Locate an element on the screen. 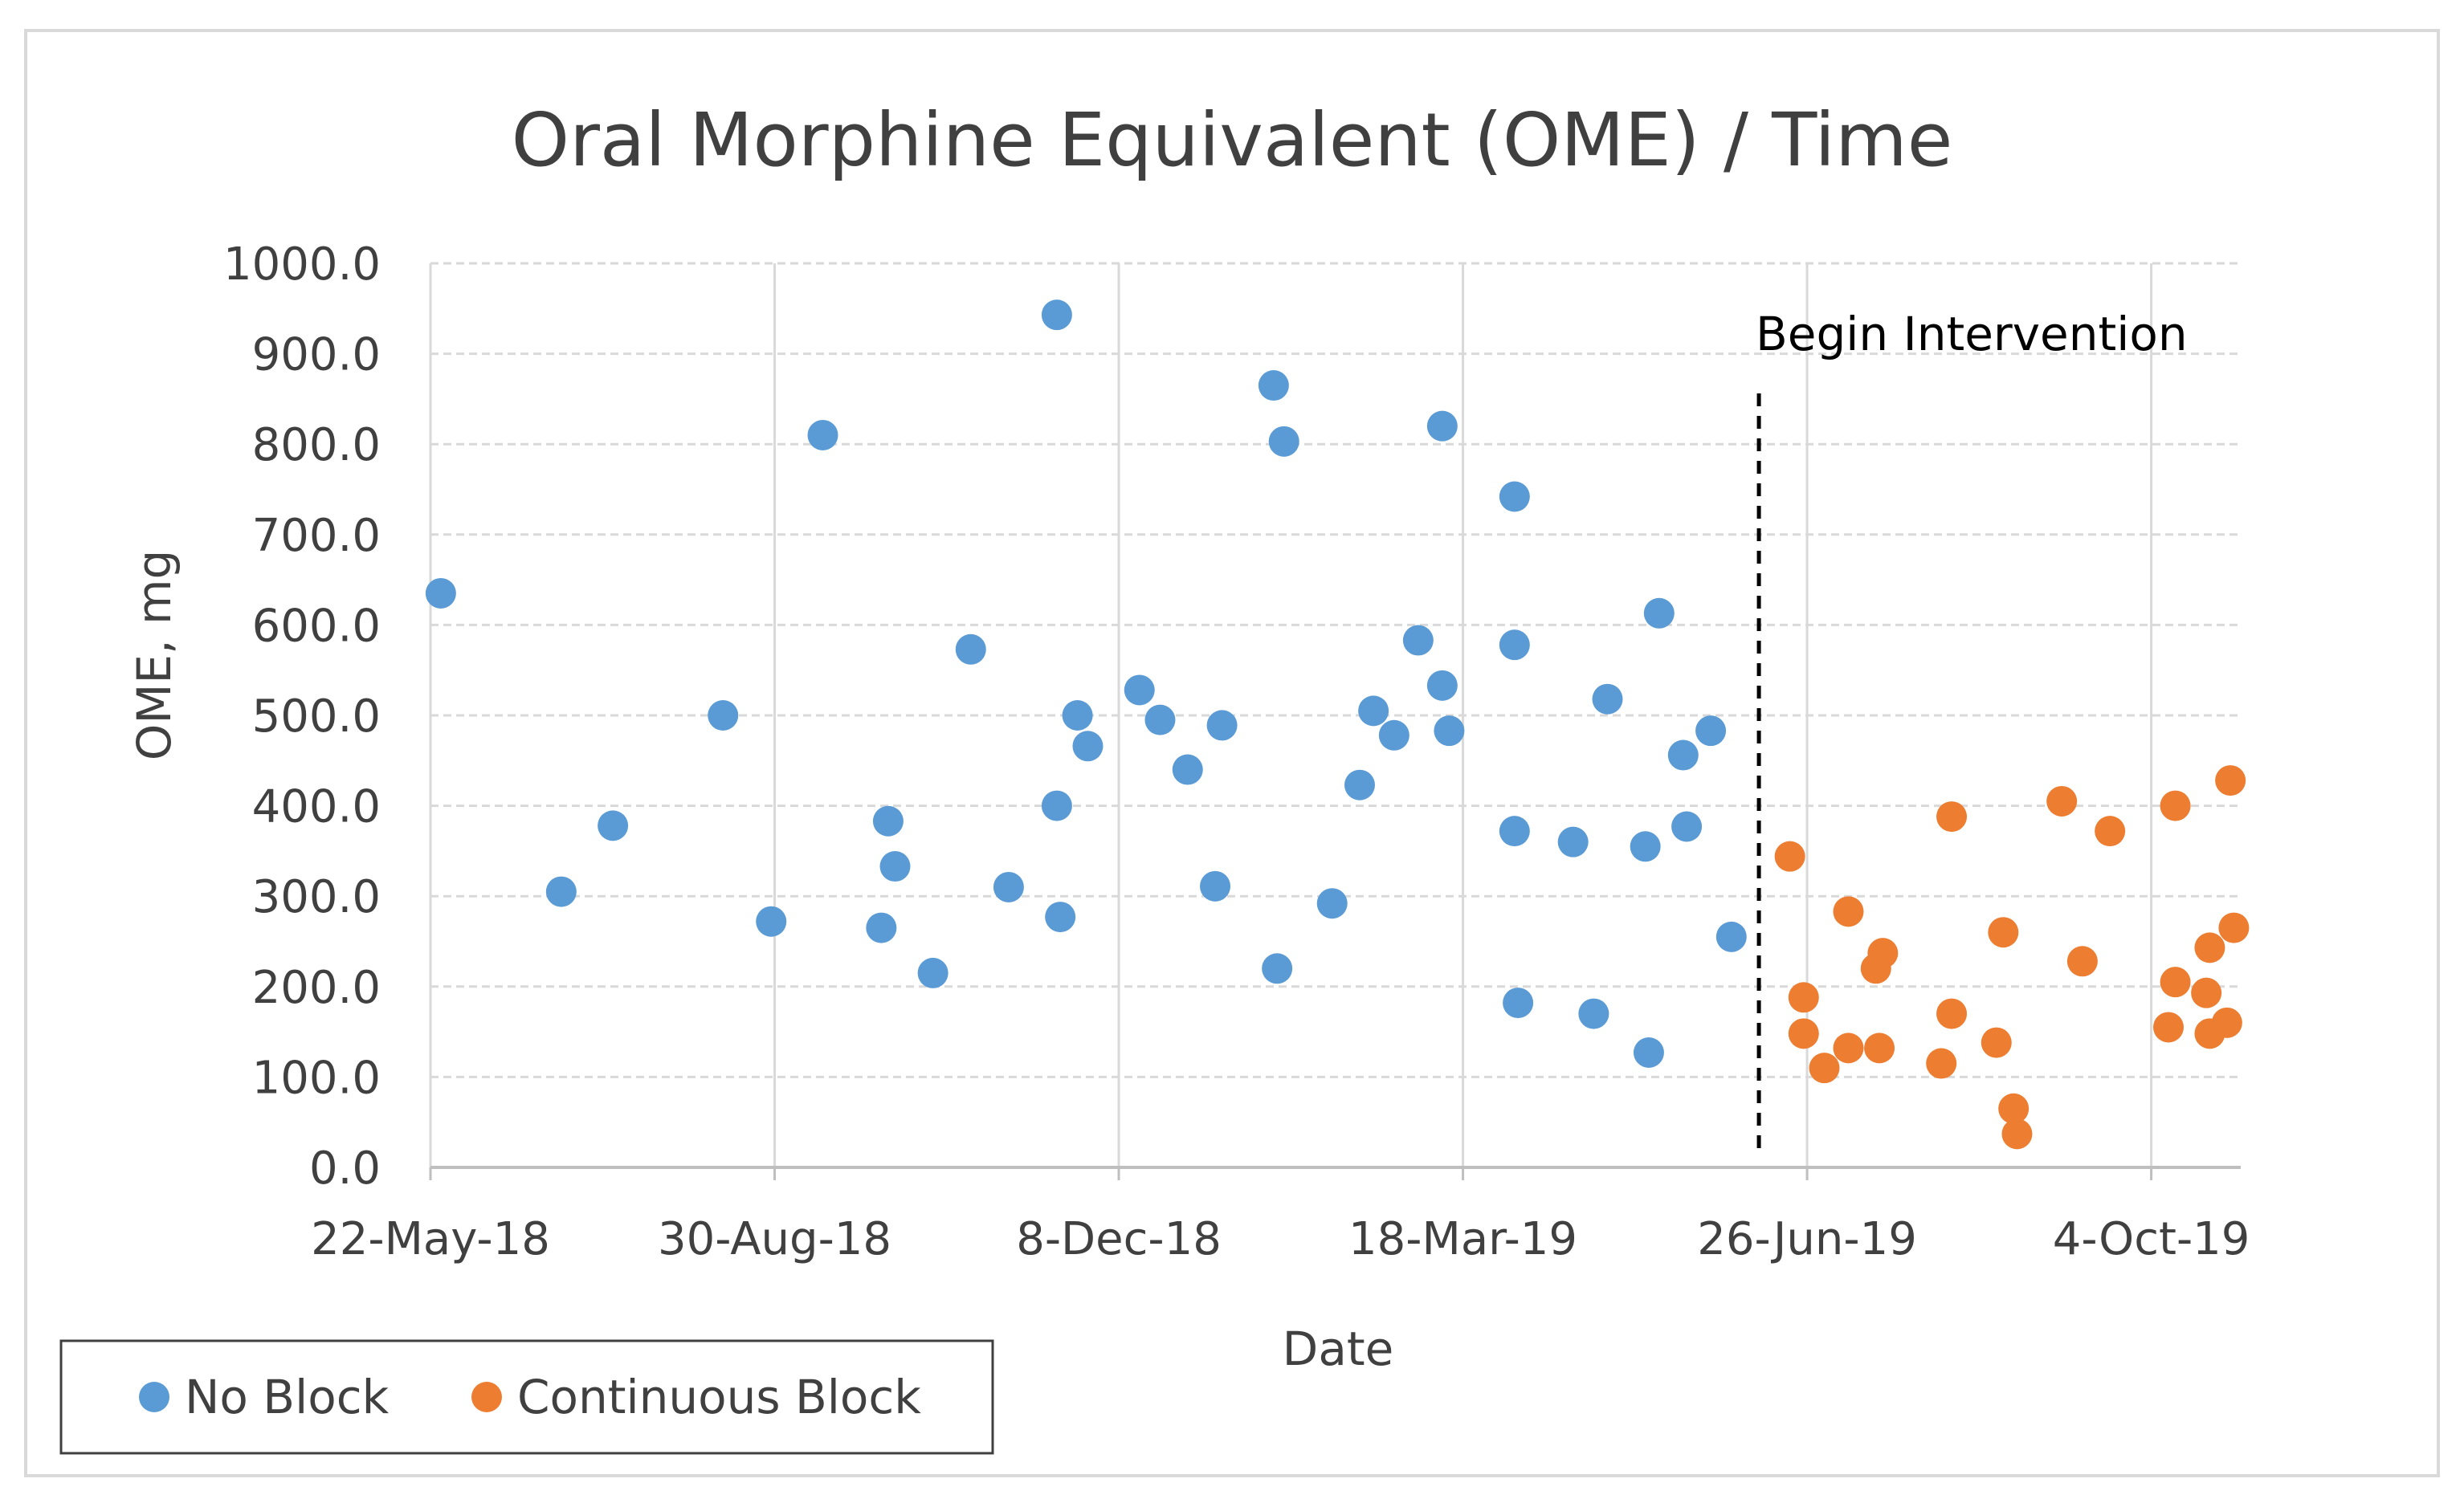  chart-title: Oral Morphine Equivalent (OME) / Time is located at coordinates (1232, 140).